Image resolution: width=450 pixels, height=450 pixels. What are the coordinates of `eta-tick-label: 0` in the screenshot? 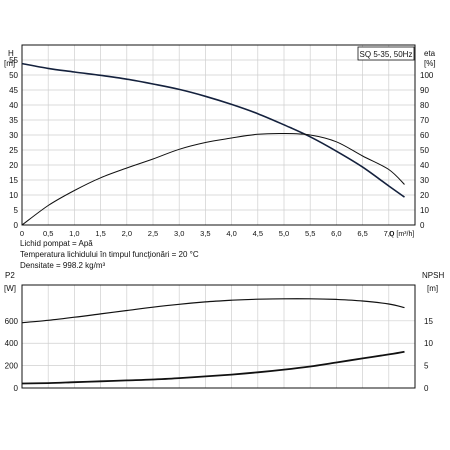 It's located at (422, 225).